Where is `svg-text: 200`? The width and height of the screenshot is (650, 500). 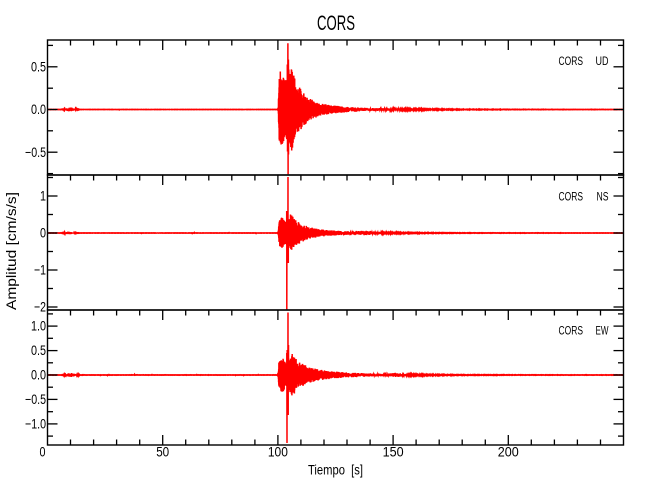
svg-text: 200 is located at coordinates (508, 451).